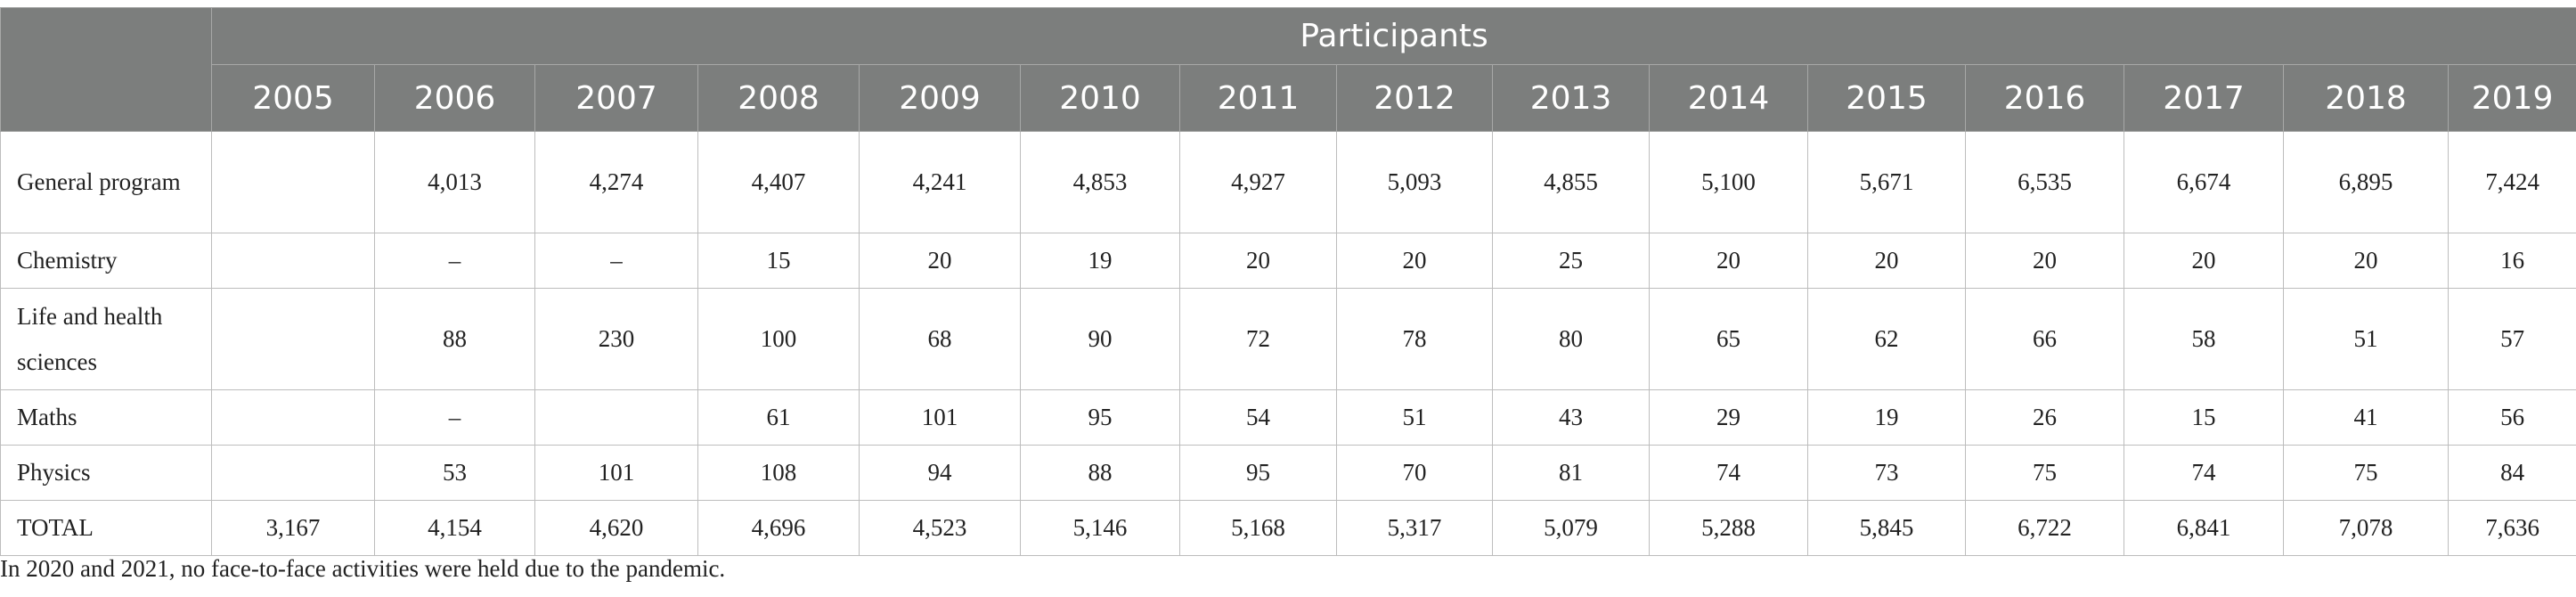 The width and height of the screenshot is (2576, 597). I want to click on table-cell: 65, so click(1729, 339).